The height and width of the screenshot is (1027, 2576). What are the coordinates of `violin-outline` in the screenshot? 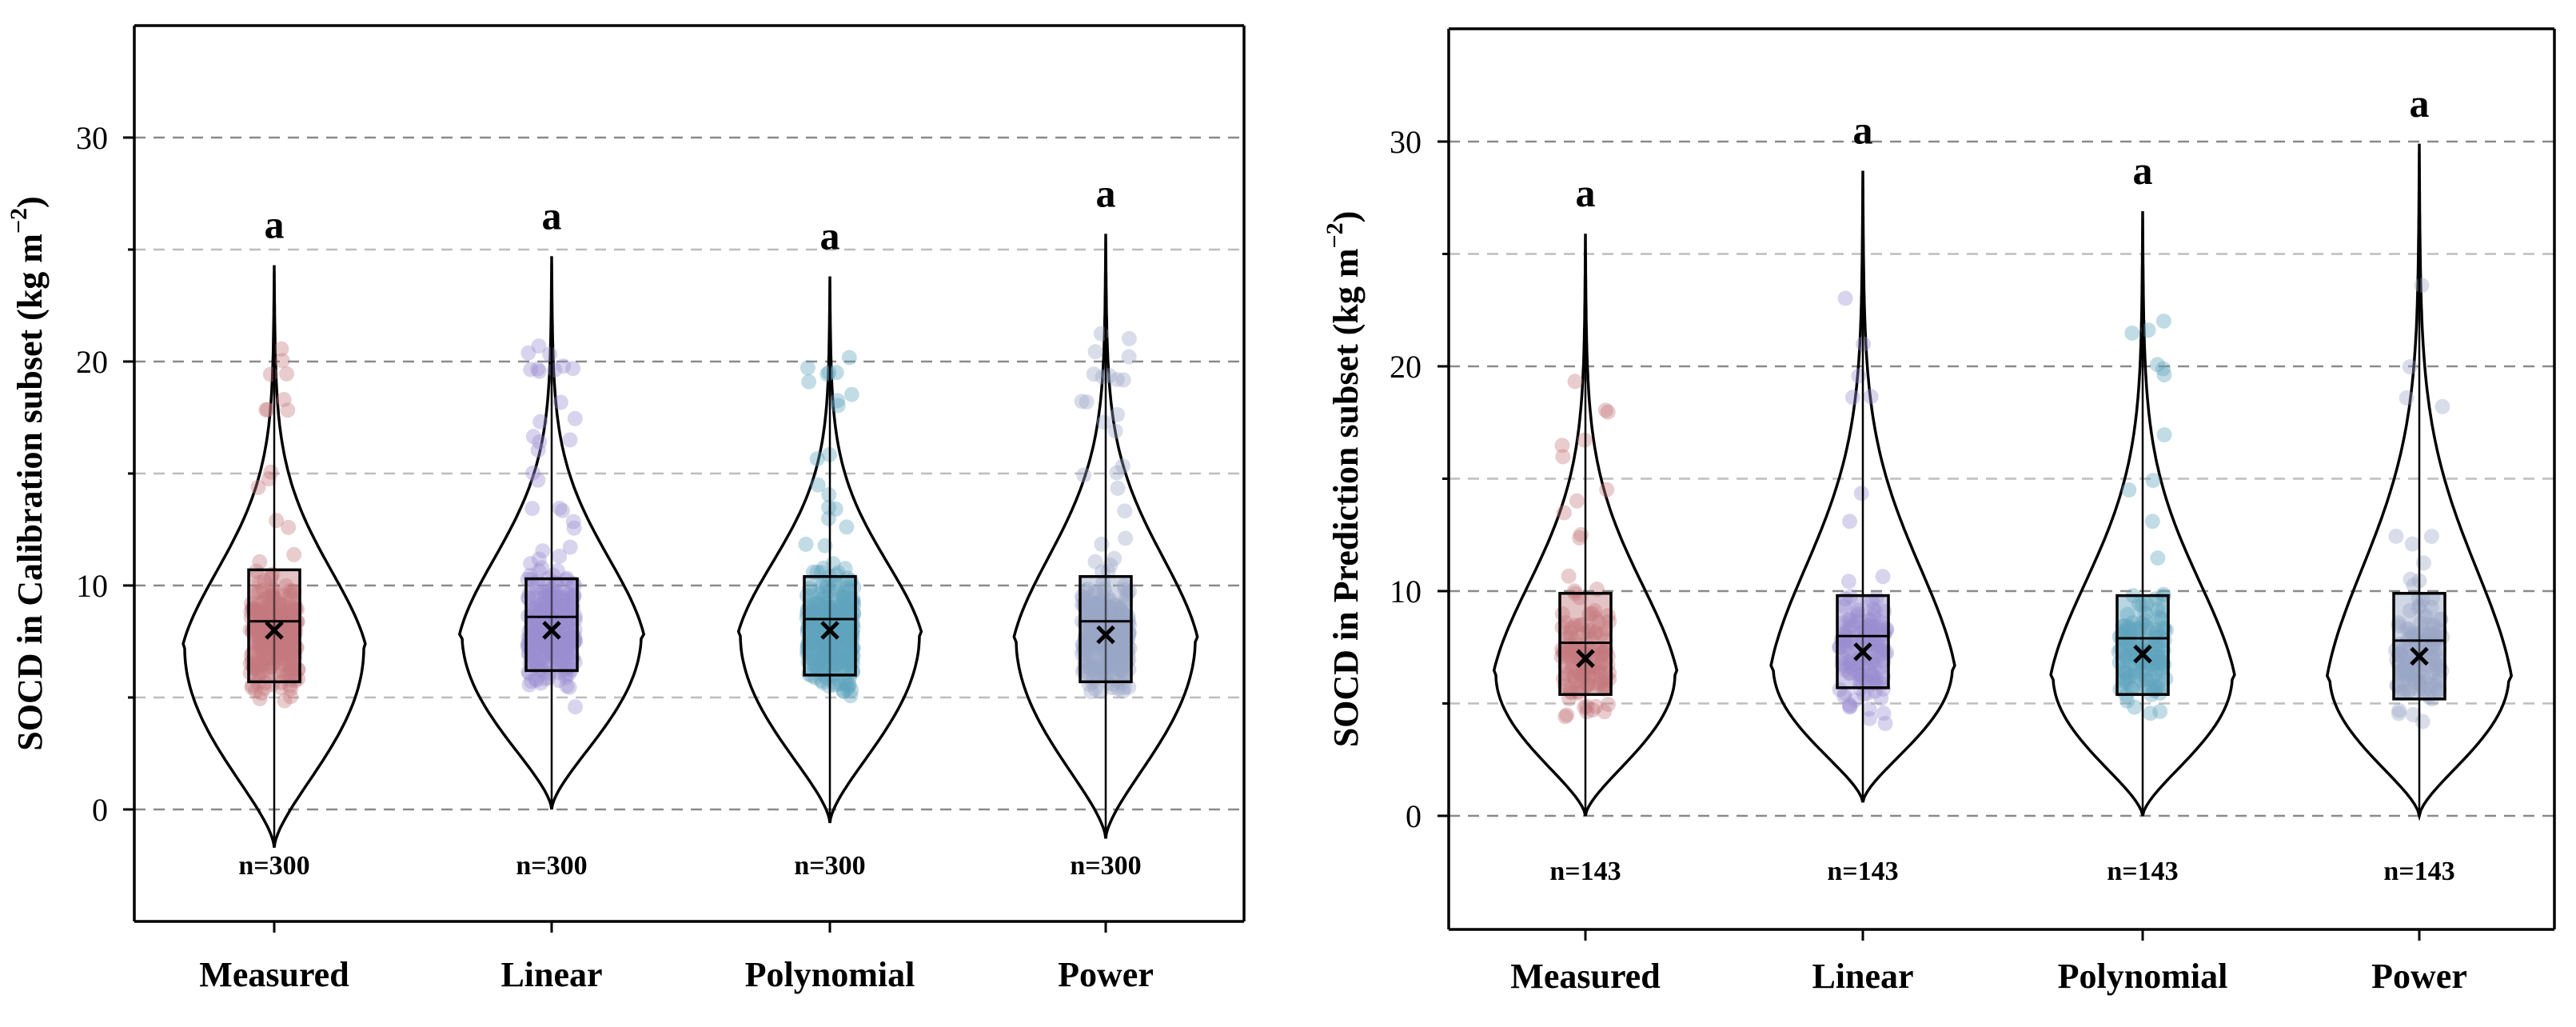 It's located at (551, 533).